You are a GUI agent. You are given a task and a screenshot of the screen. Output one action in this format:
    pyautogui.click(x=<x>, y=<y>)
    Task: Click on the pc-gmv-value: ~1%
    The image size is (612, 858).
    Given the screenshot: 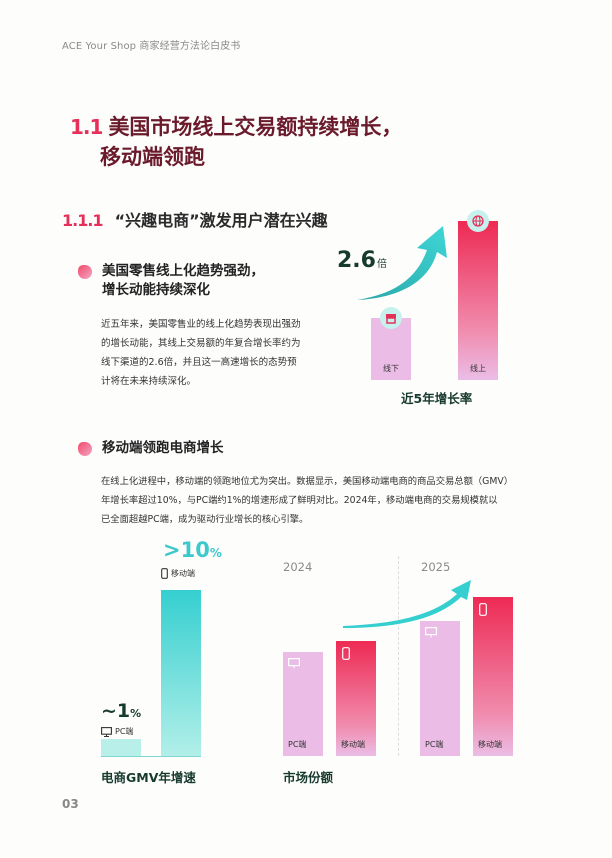 What is the action you would take?
    pyautogui.click(x=121, y=711)
    